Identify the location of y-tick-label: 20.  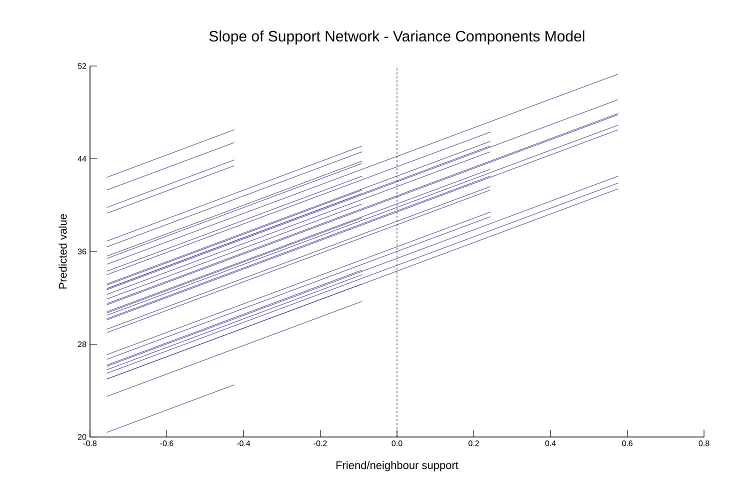
(82, 437).